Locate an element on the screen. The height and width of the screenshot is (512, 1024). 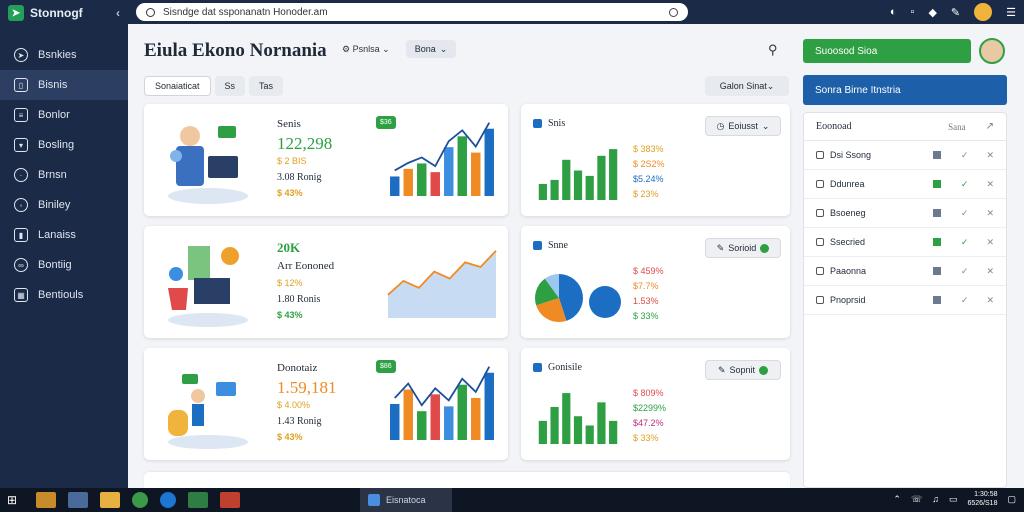
sidebar-item-1: ▯ Bisnis is located at coordinates (64, 85).